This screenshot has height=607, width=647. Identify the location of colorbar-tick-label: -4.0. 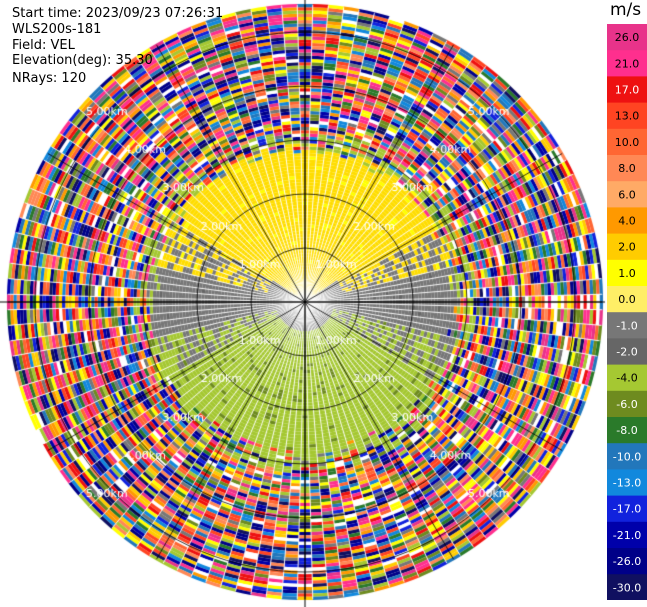
(626, 378).